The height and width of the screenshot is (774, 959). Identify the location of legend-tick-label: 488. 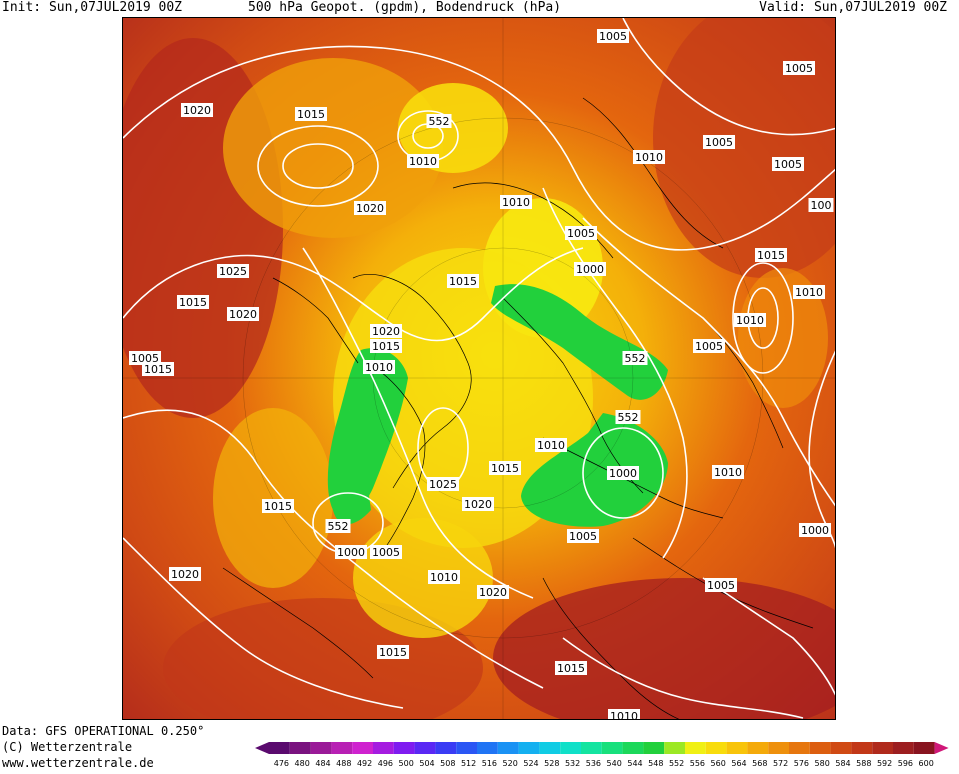
(343, 763).